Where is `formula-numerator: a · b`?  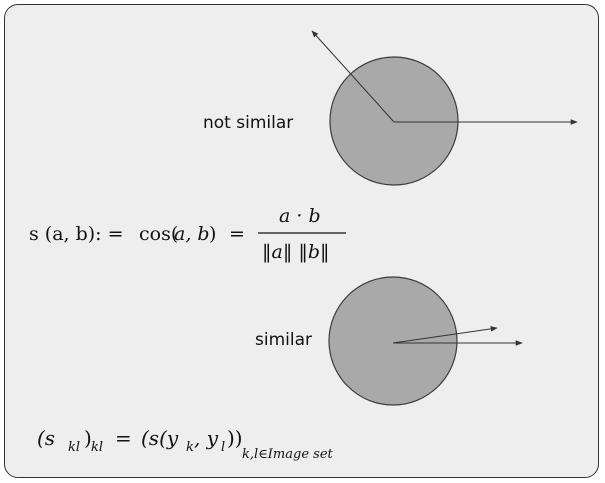
formula-numerator: a · b is located at coordinates (300, 216).